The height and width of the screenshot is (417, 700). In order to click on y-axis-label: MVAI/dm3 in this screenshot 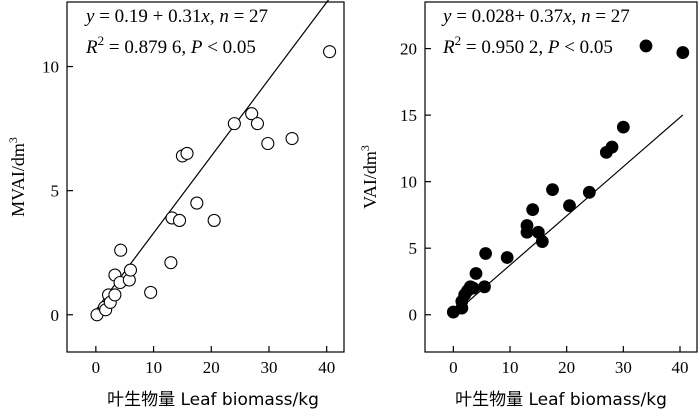, I will do `click(17, 177)`.